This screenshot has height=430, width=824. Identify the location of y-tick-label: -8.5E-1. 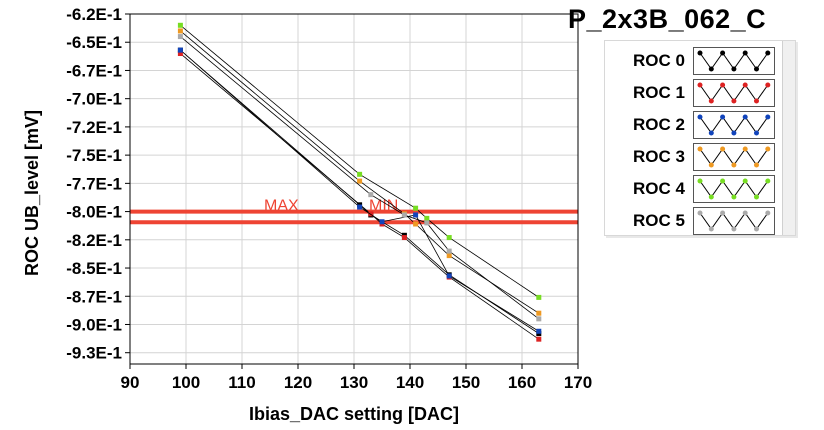
(94, 268).